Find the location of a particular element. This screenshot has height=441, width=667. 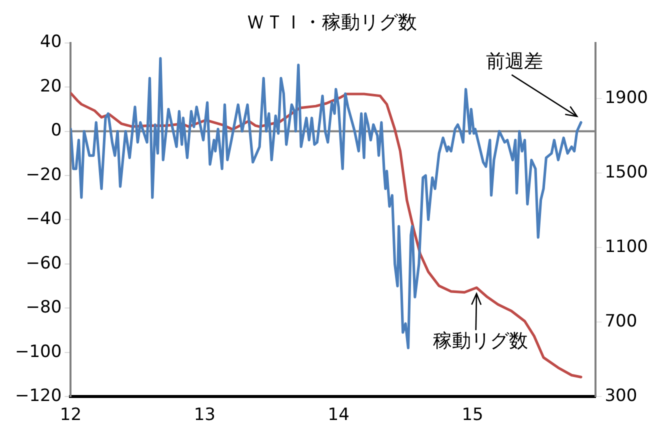

y-tick-label: −120 is located at coordinates (38, 396).